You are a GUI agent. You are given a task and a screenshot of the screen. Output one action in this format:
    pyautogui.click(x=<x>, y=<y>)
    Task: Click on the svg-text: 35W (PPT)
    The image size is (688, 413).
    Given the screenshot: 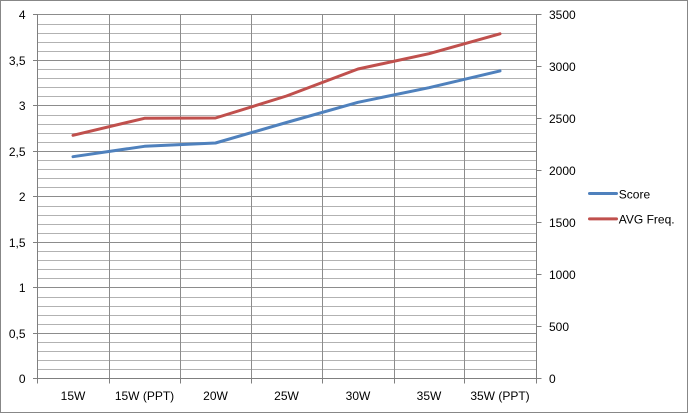 What is the action you would take?
    pyautogui.click(x=499, y=396)
    